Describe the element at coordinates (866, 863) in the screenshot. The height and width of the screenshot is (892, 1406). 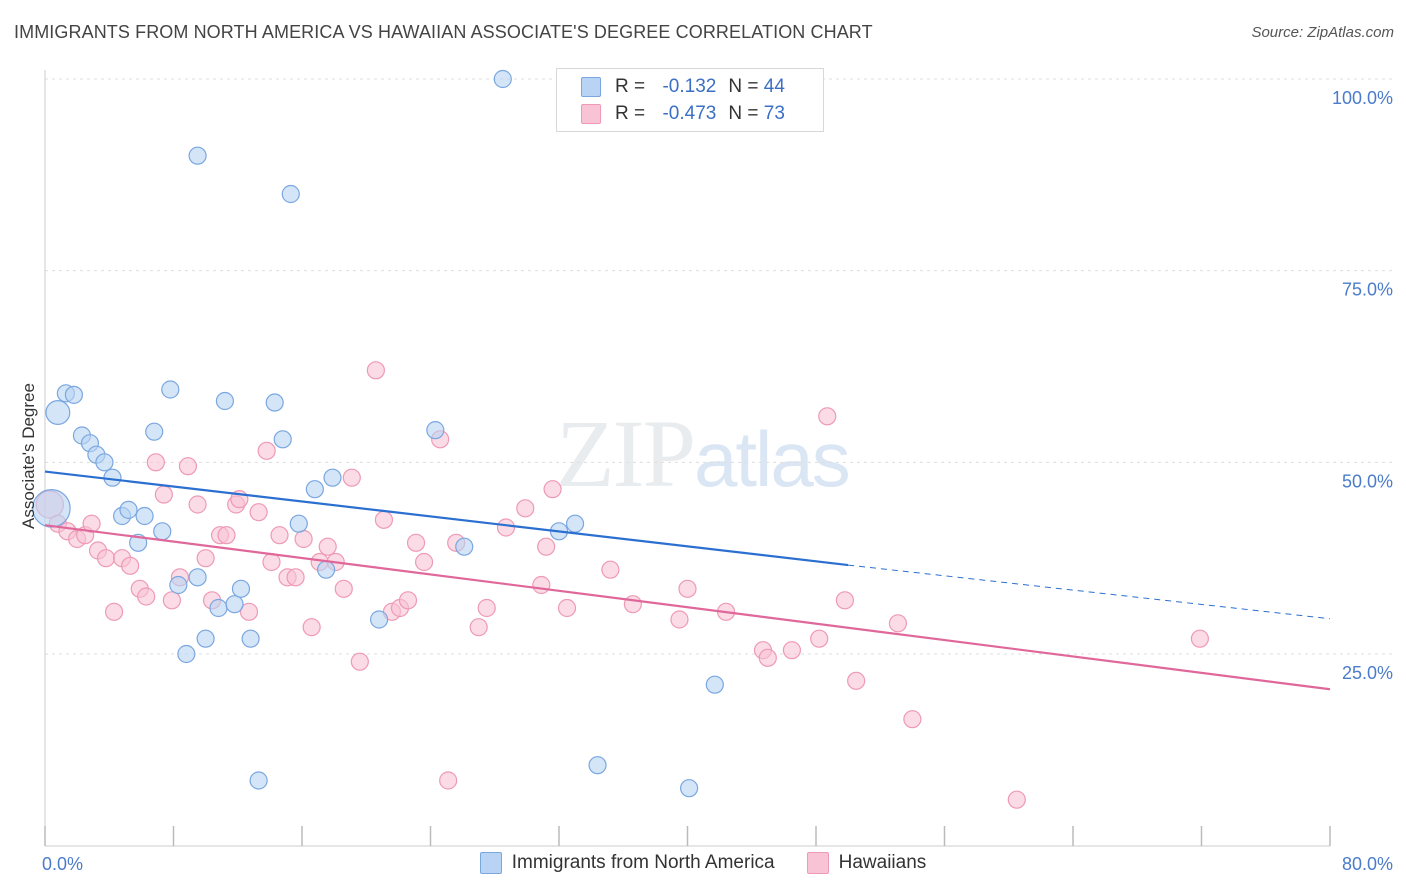
I see `legend-item-hawaiians: Hawaiians` at that location.